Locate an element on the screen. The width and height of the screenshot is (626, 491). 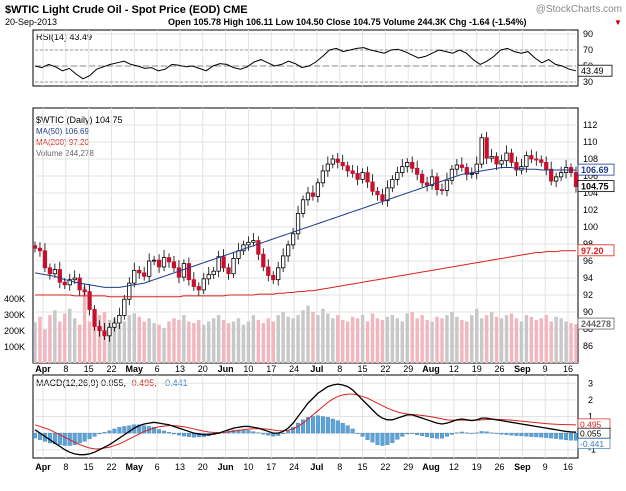
x-tick-label-bottom: Jun is located at coordinates (226, 467).